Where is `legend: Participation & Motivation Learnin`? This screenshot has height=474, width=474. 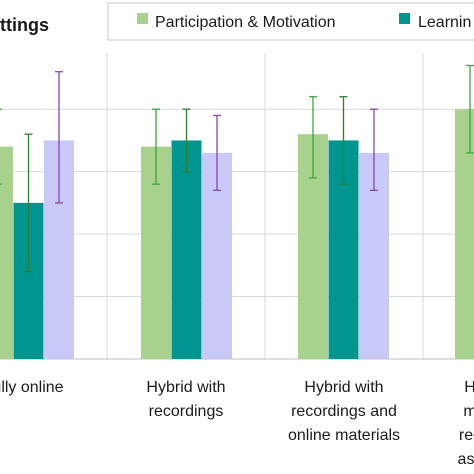
legend: Participation & Motivation Learnin is located at coordinates (290, 21).